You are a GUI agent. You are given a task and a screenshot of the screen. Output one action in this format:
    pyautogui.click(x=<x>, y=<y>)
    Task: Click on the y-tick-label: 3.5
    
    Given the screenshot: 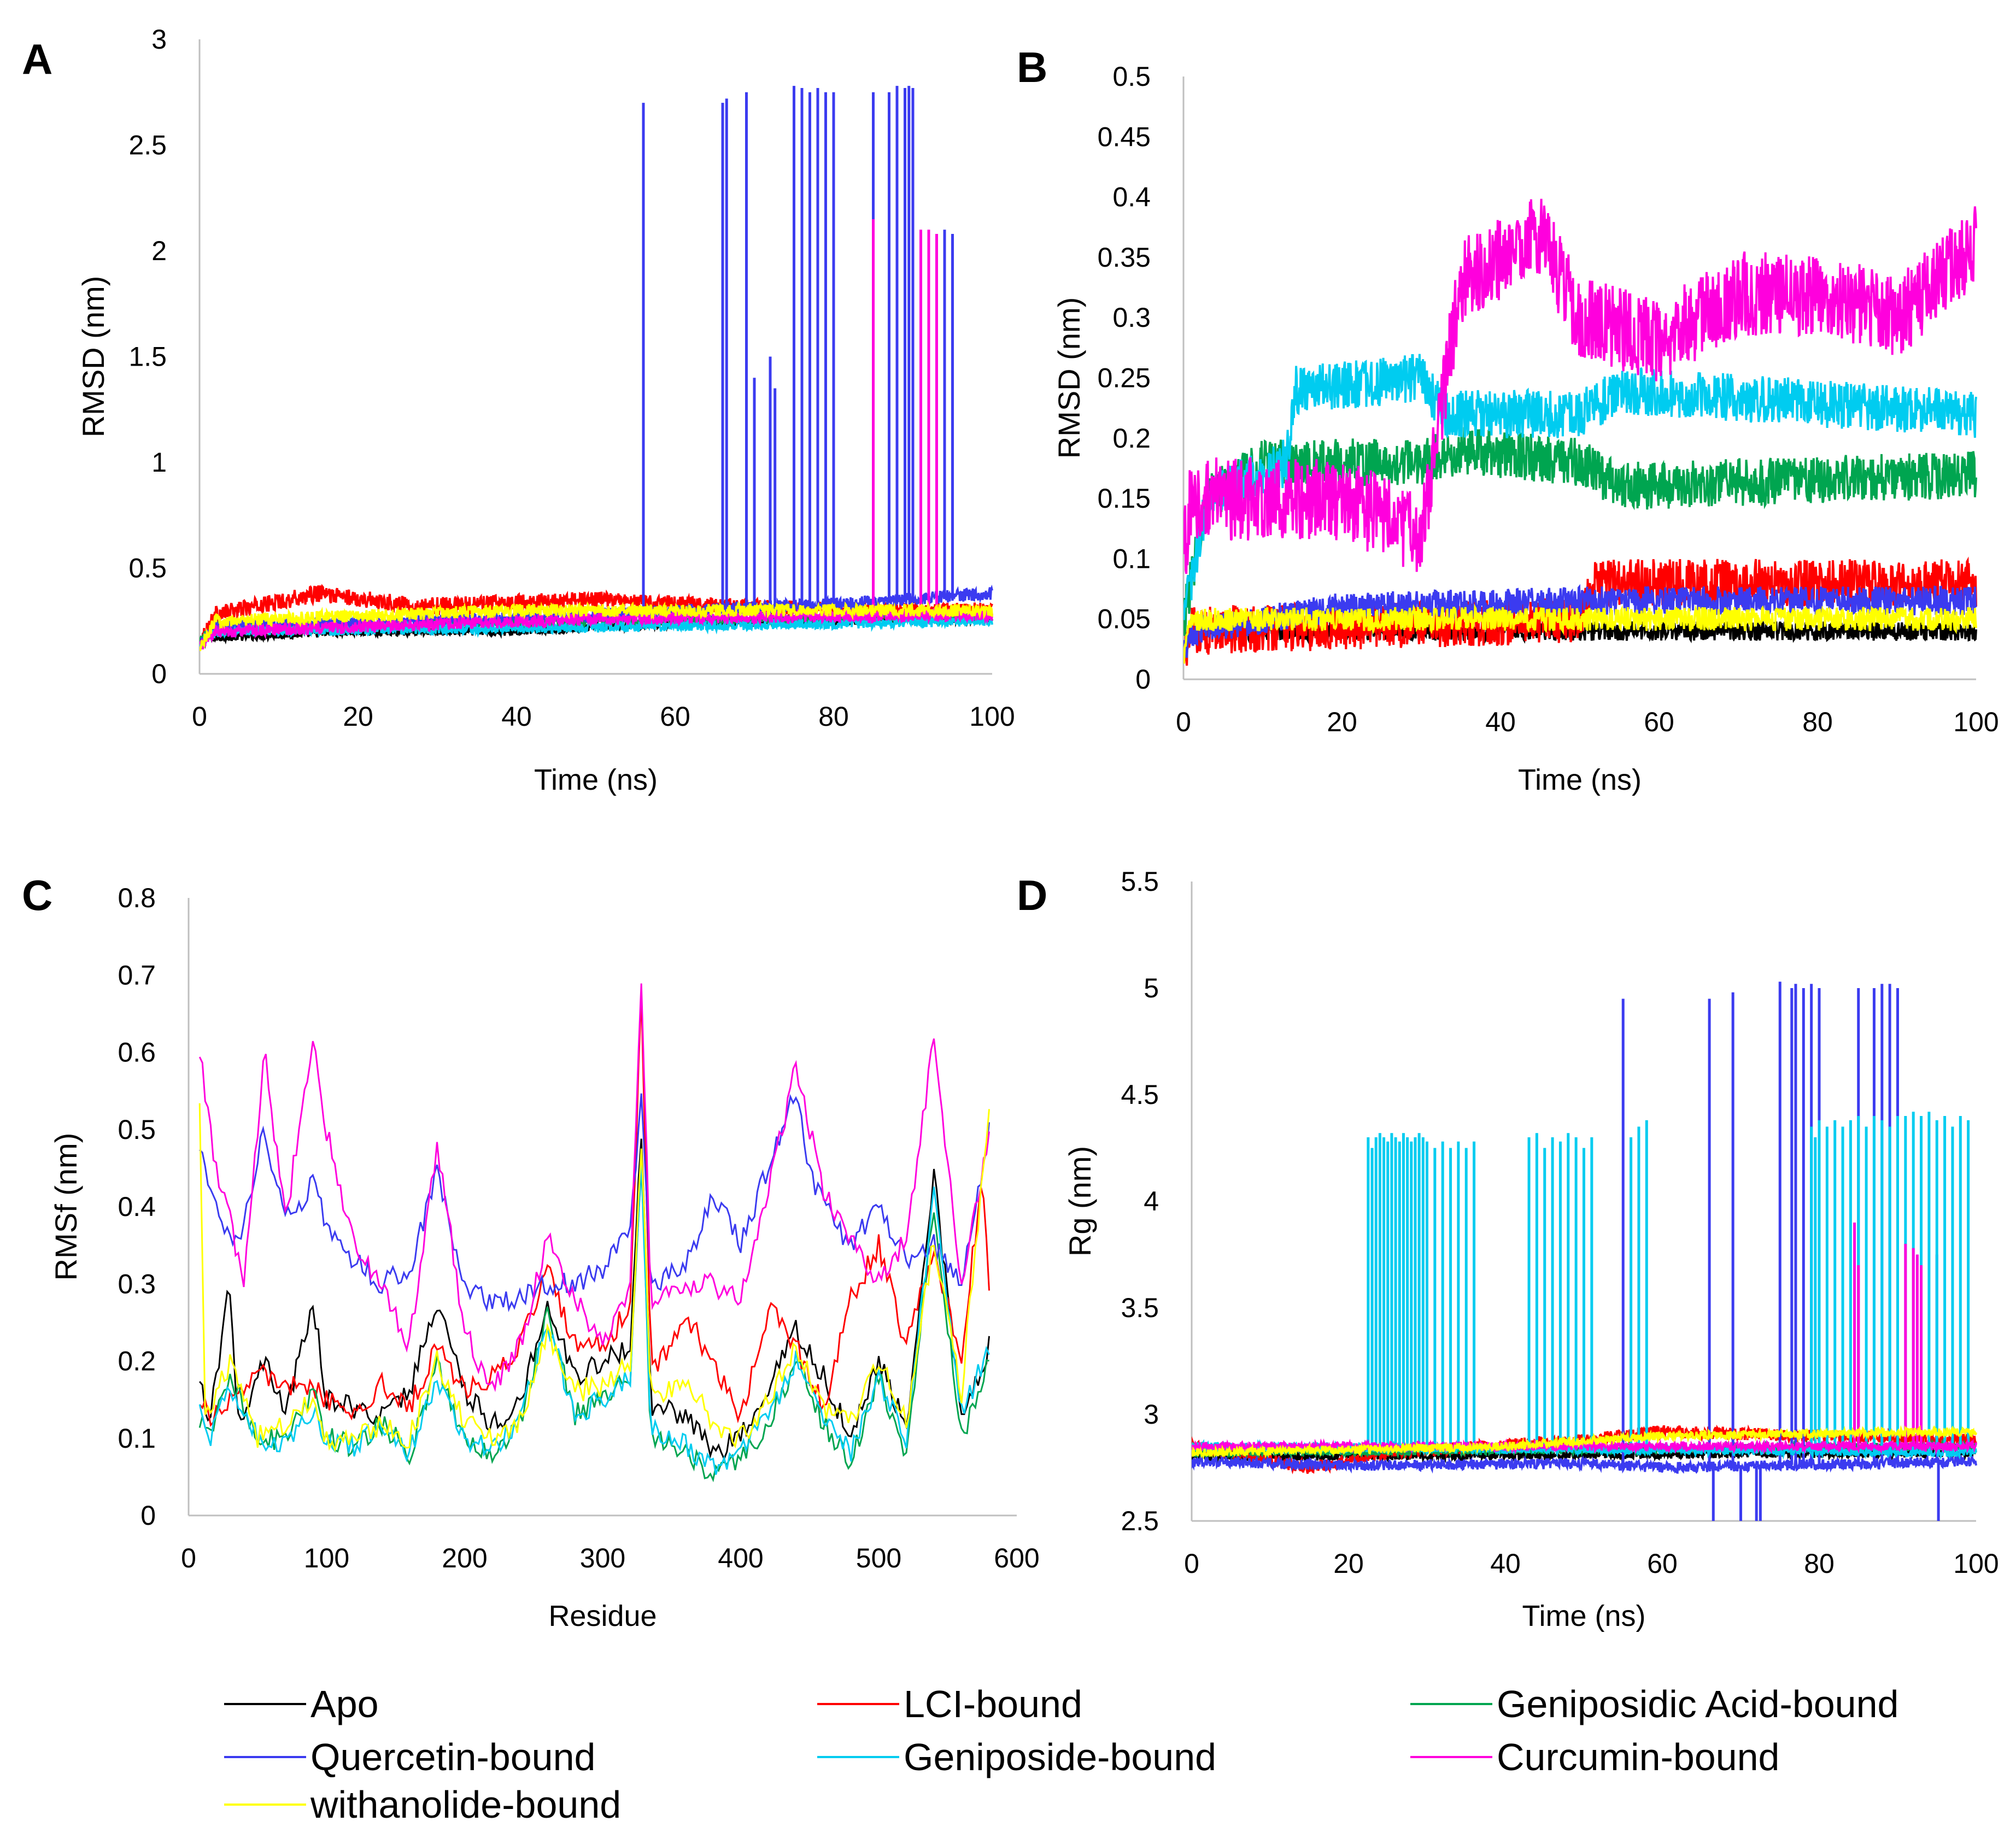 What is the action you would take?
    pyautogui.click(x=1140, y=1308)
    